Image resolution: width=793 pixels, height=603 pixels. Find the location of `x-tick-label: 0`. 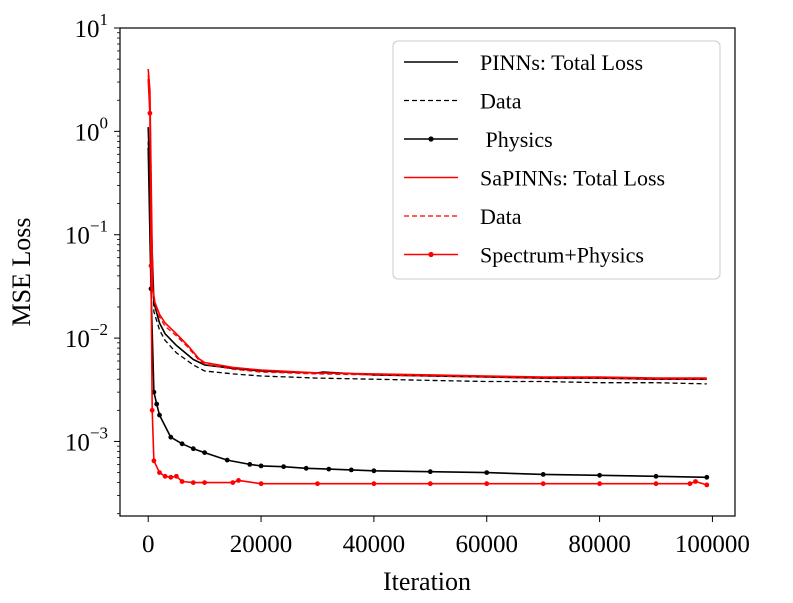

x-tick-label: 0 is located at coordinates (148, 544).